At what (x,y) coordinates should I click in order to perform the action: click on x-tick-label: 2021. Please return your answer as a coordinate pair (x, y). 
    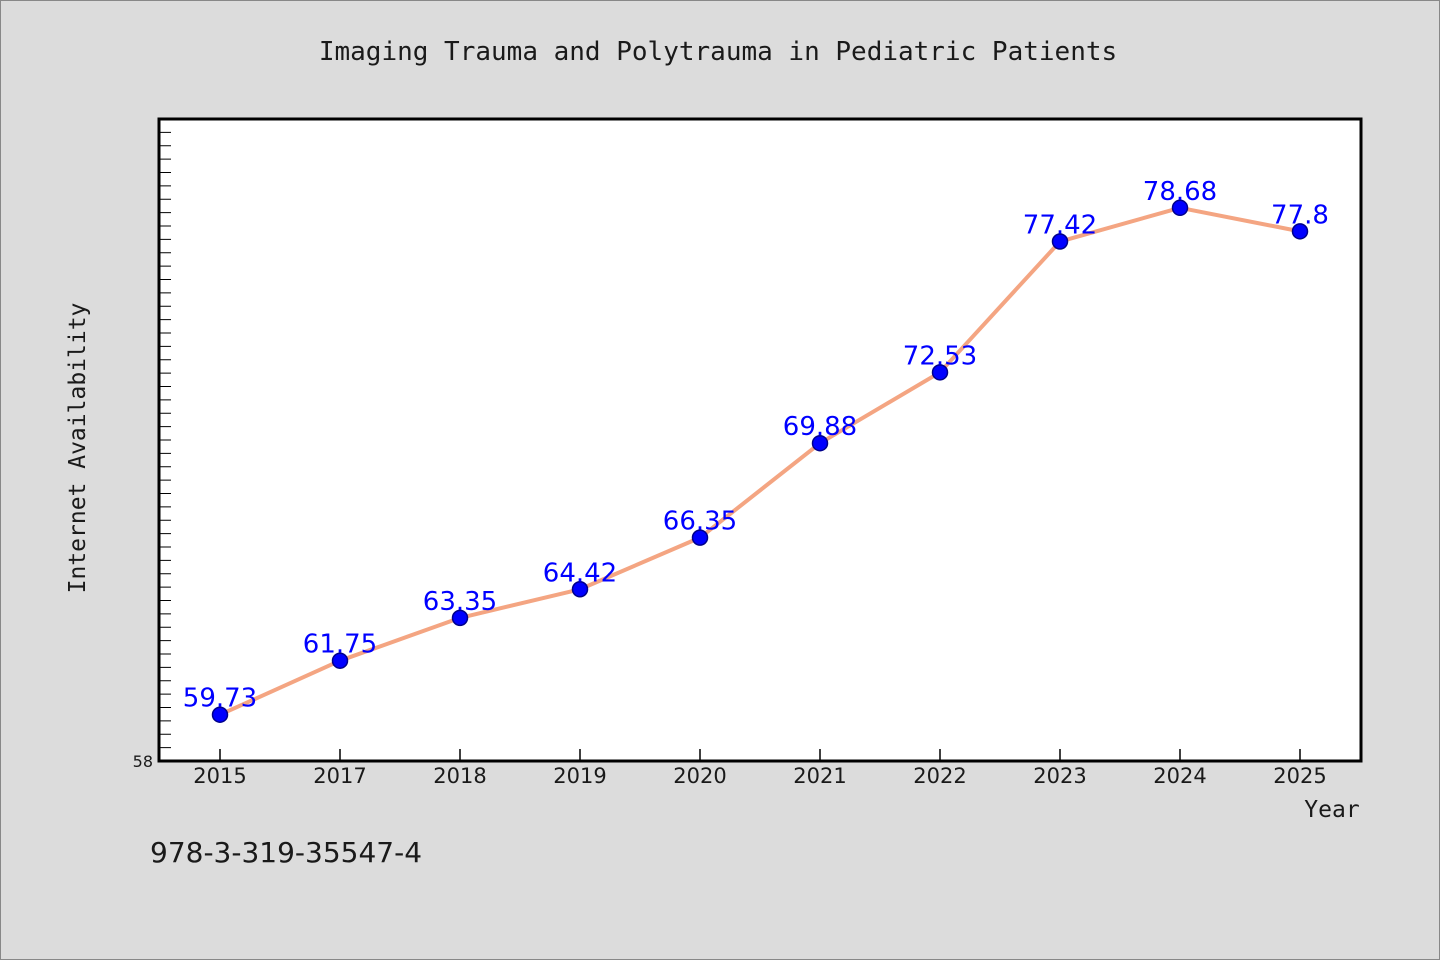
    Looking at the image, I should click on (819, 776).